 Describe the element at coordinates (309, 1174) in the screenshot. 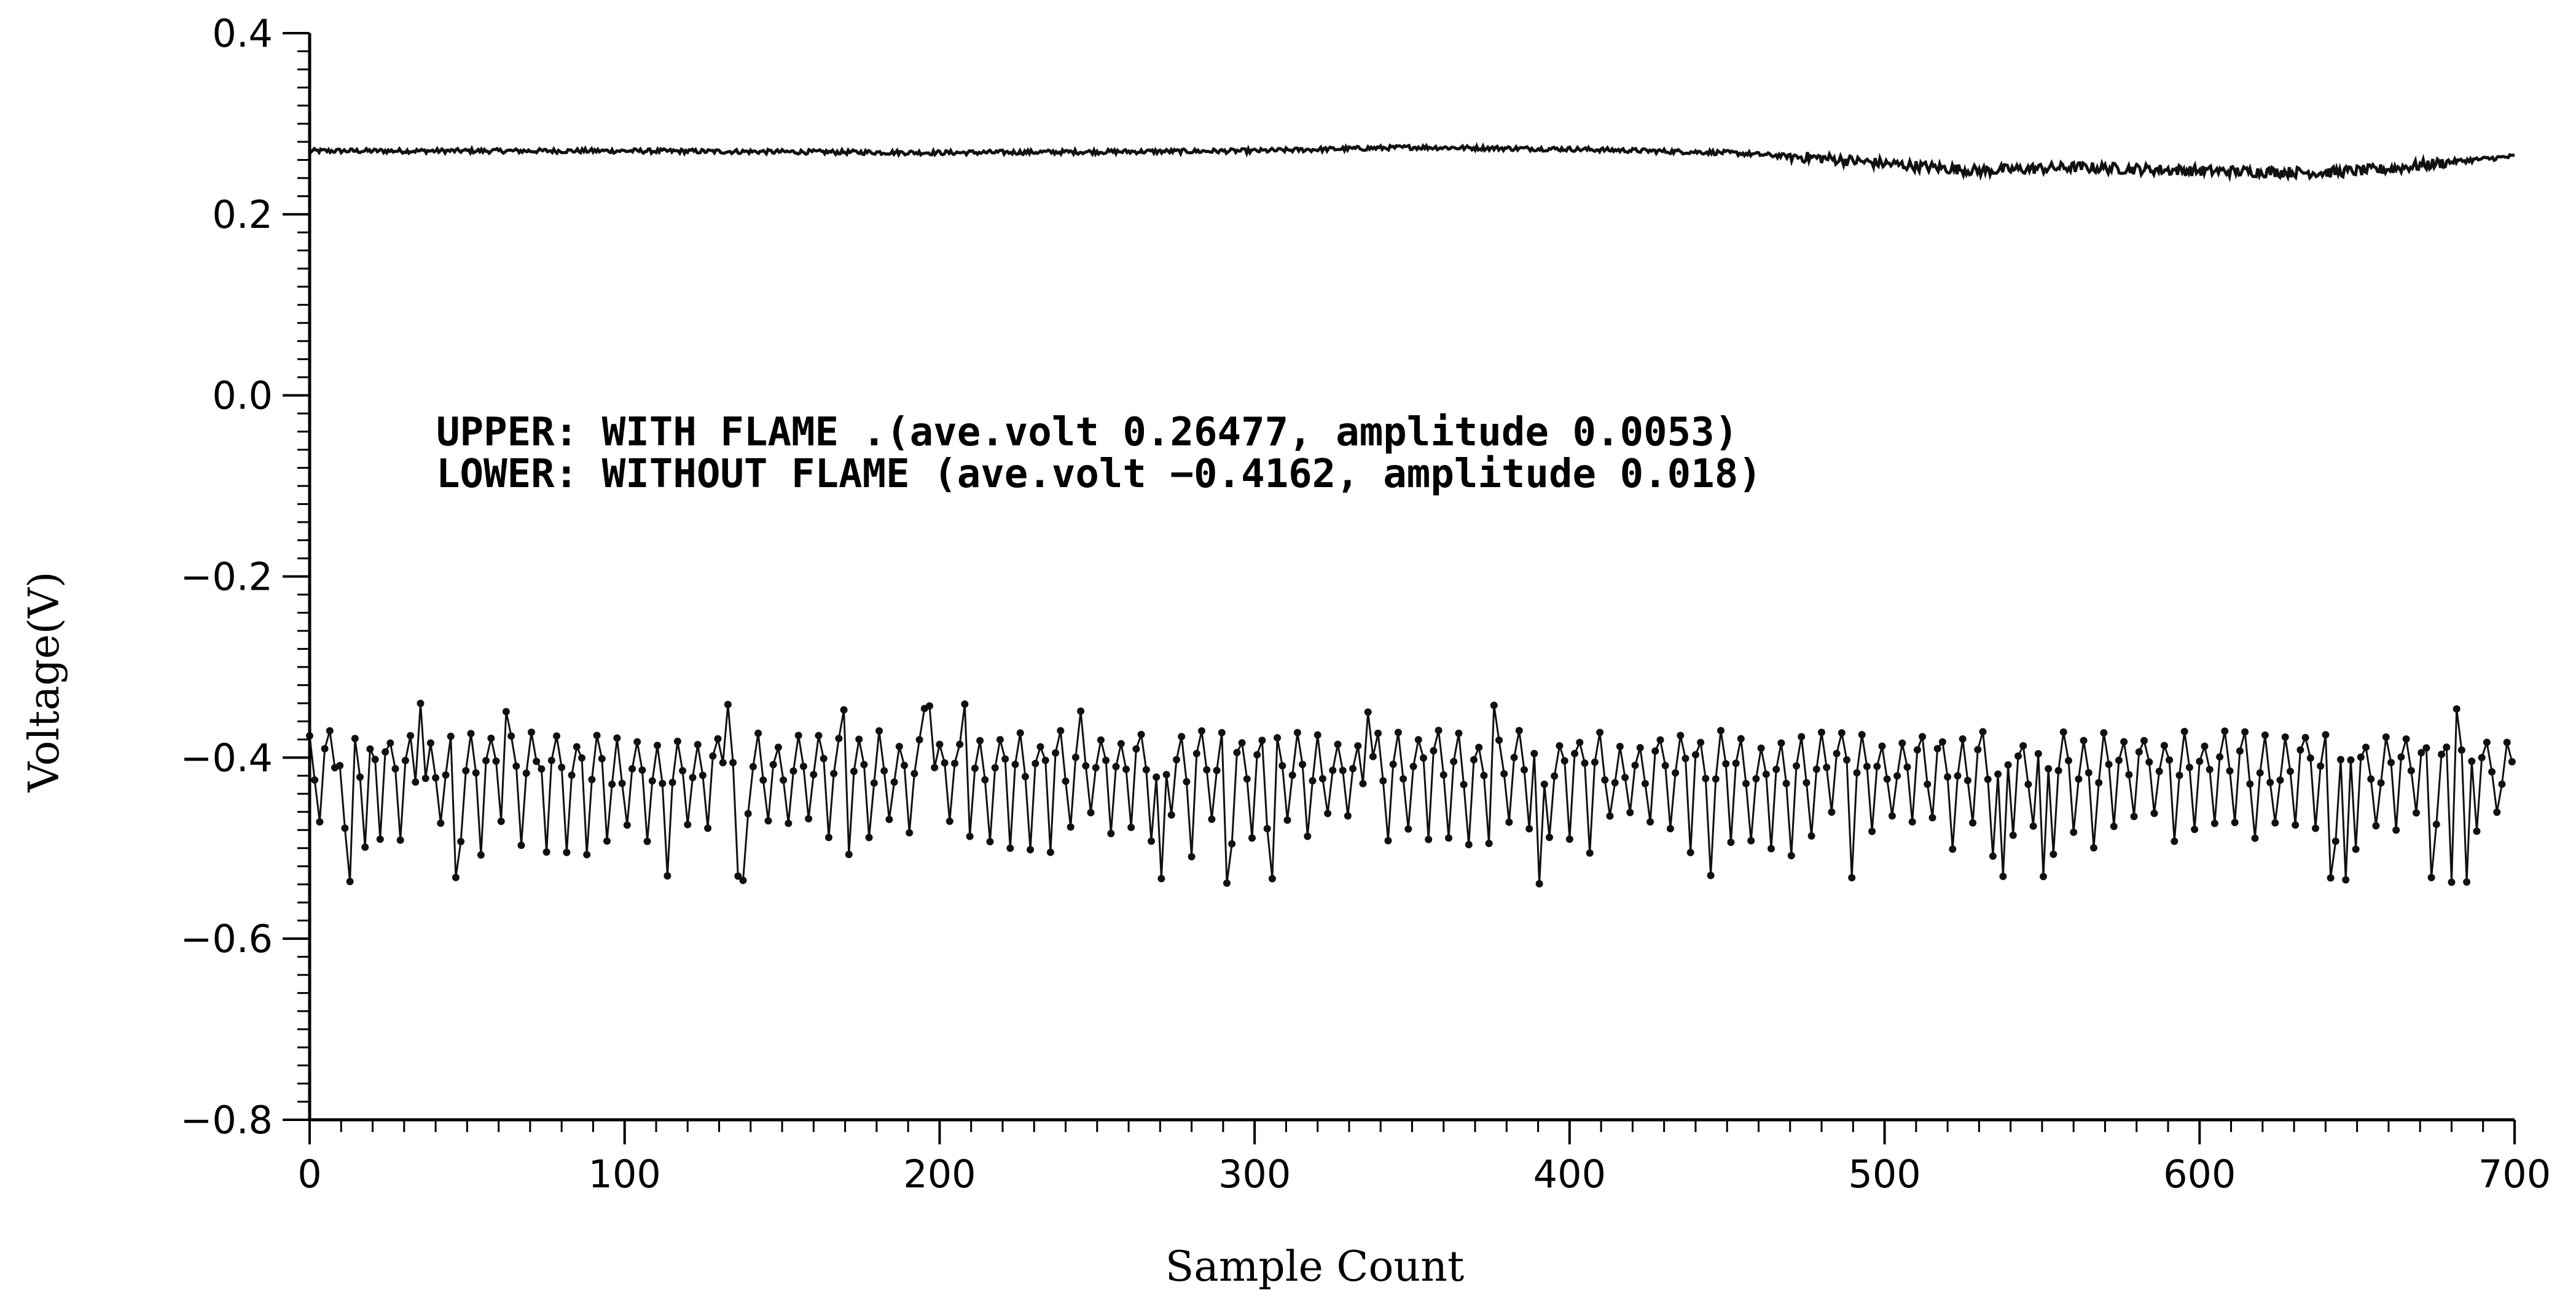

I see `x-tick-label: 0` at that location.